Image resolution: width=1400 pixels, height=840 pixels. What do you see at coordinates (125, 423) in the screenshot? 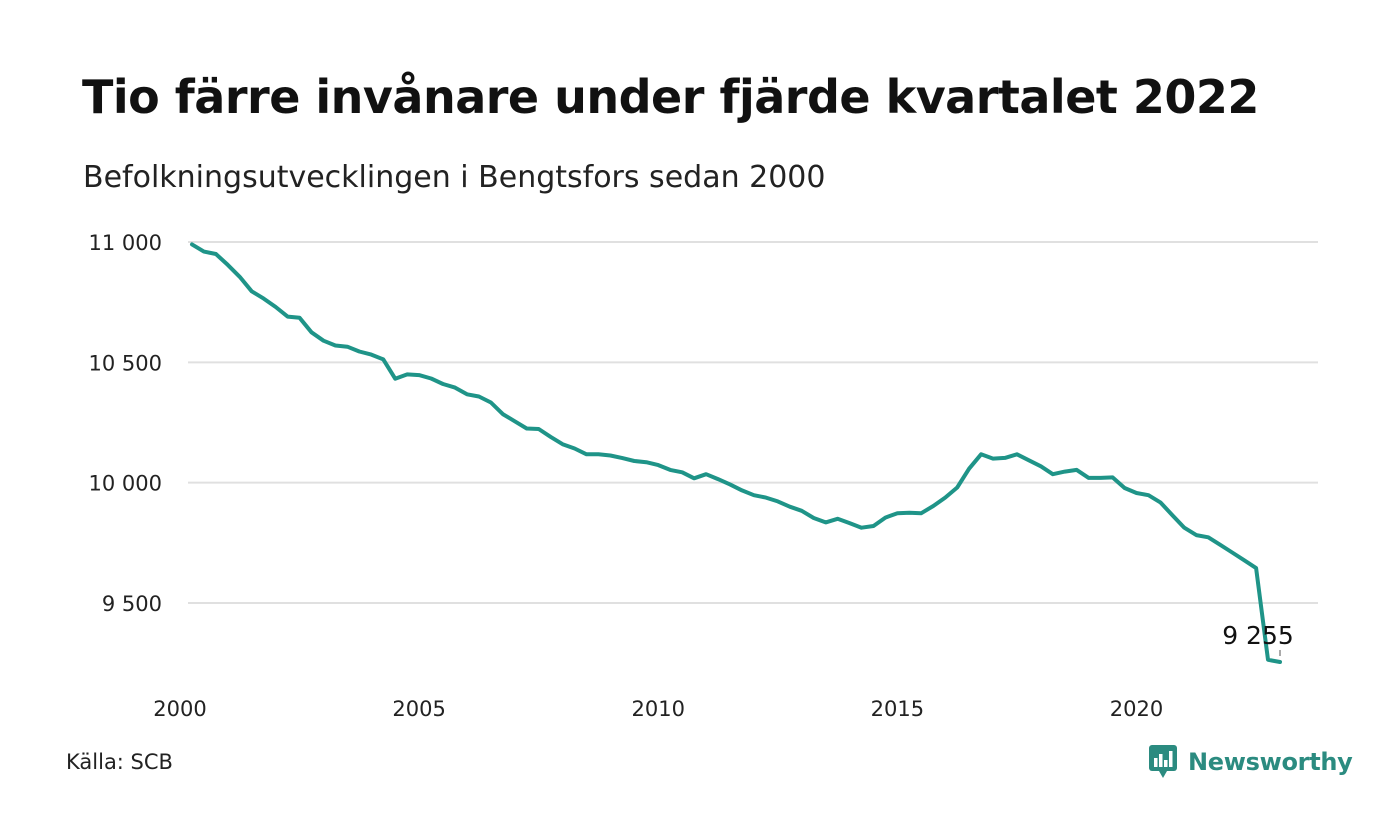
I see `y-axis-tick-labels: 9 500 10 000 10 500 11 000` at bounding box center [125, 423].